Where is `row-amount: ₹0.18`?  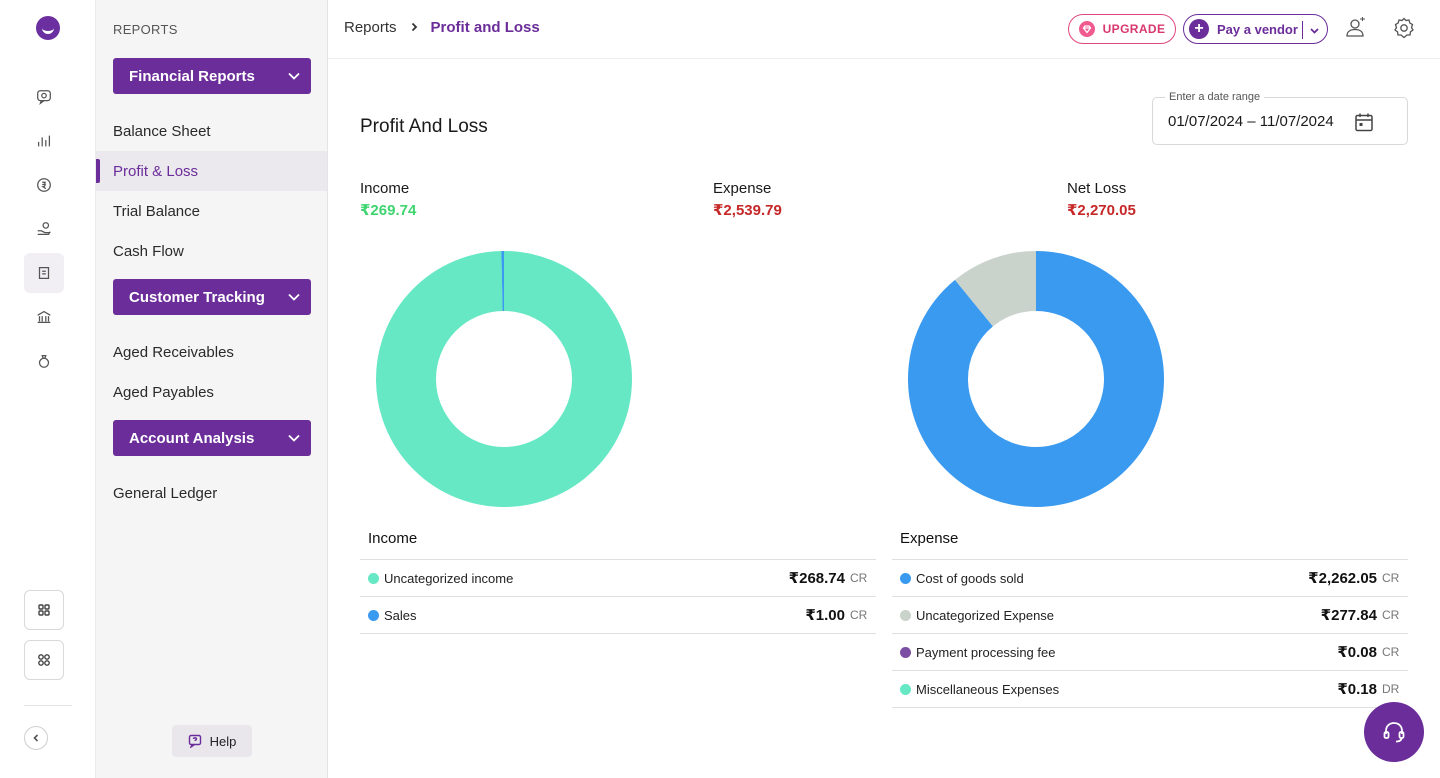
row-amount: ₹0.18 is located at coordinates (1357, 689).